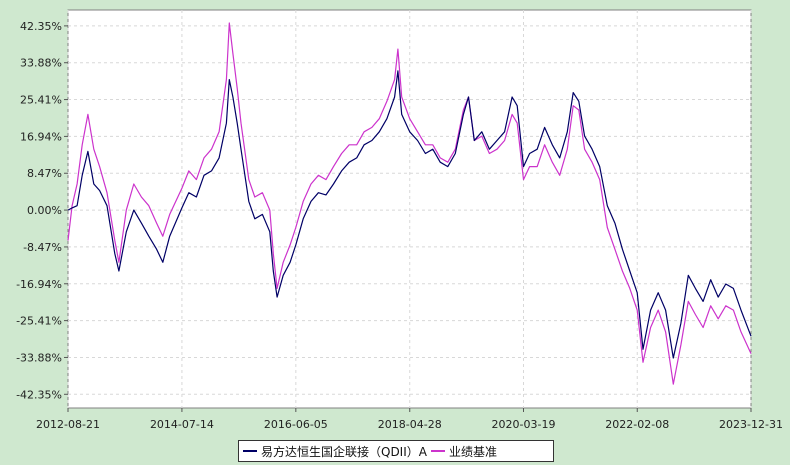 The height and width of the screenshot is (465, 790). Describe the element at coordinates (41, 100) in the screenshot. I see `y-tick-label: 25.41%` at that location.